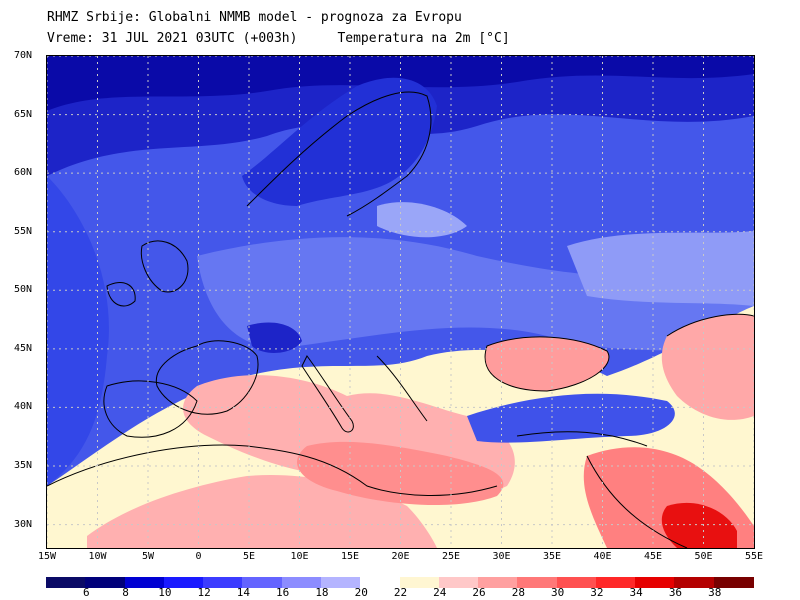 Image resolution: width=800 pixels, height=600 pixels. Describe the element at coordinates (283, 592) in the screenshot. I see `colorbar-label: 16` at that location.